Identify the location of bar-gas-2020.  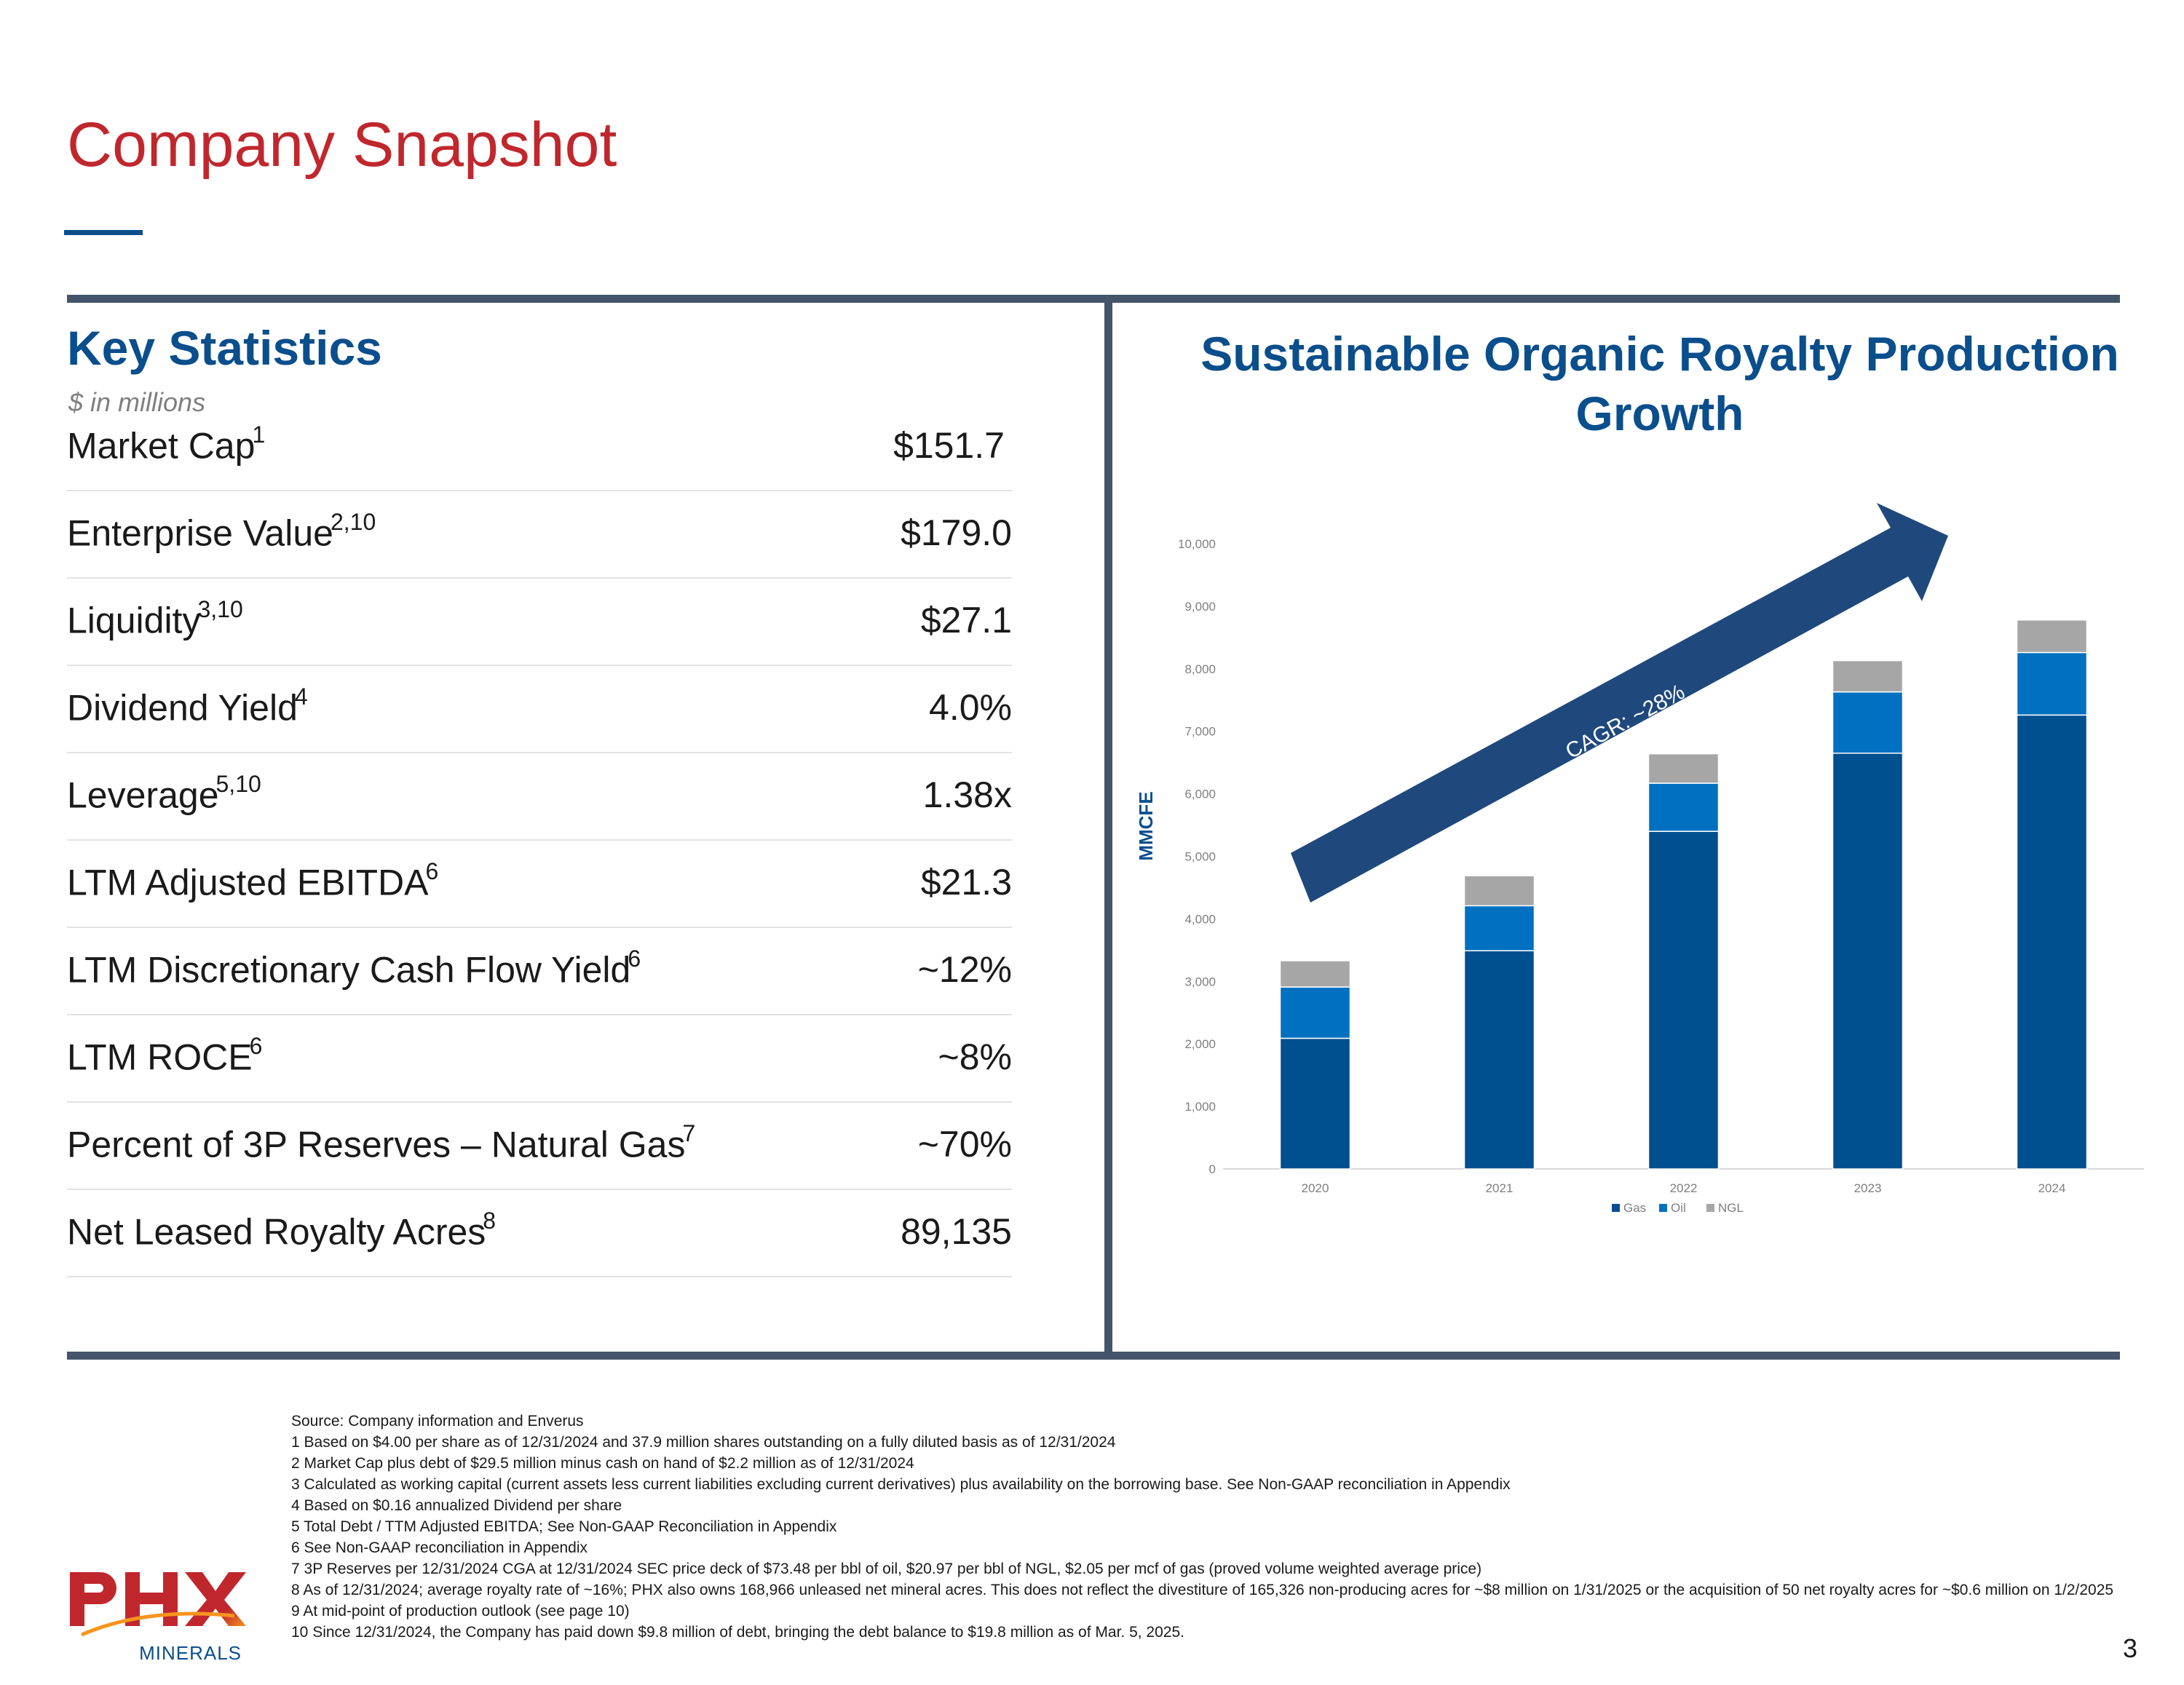
(1315, 1103).